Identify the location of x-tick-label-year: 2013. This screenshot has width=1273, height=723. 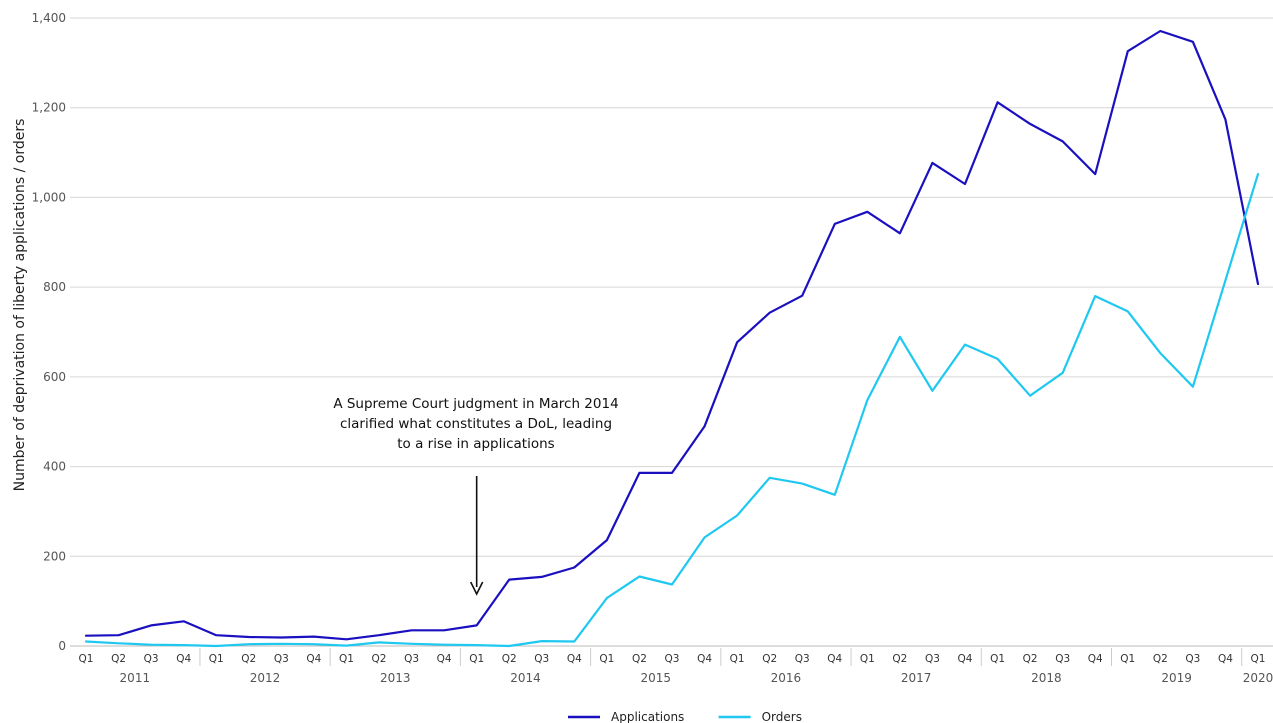
(395, 678).